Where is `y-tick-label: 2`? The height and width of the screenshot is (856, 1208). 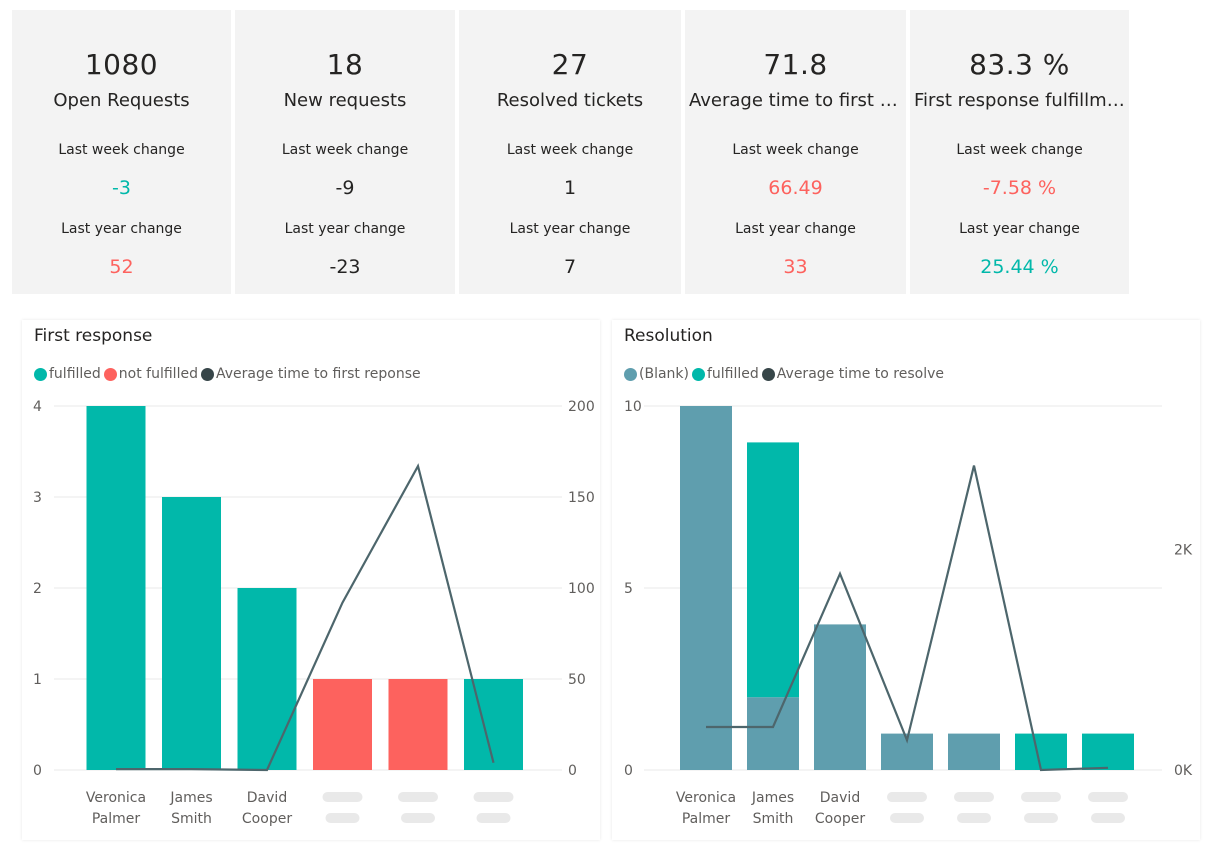
y-tick-label: 2 is located at coordinates (37, 589).